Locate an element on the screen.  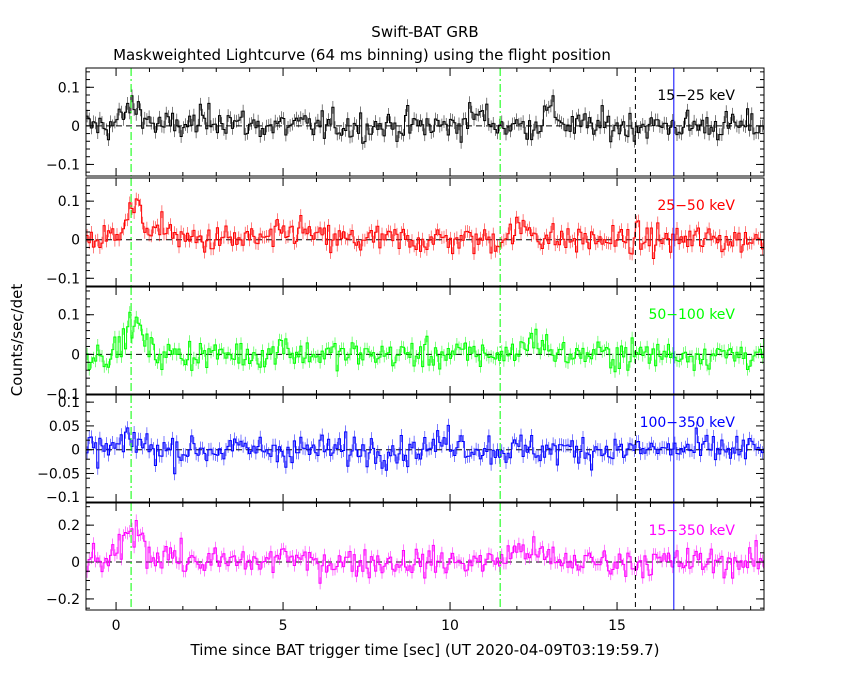
band-label: 15−350 keV is located at coordinates (691, 531).